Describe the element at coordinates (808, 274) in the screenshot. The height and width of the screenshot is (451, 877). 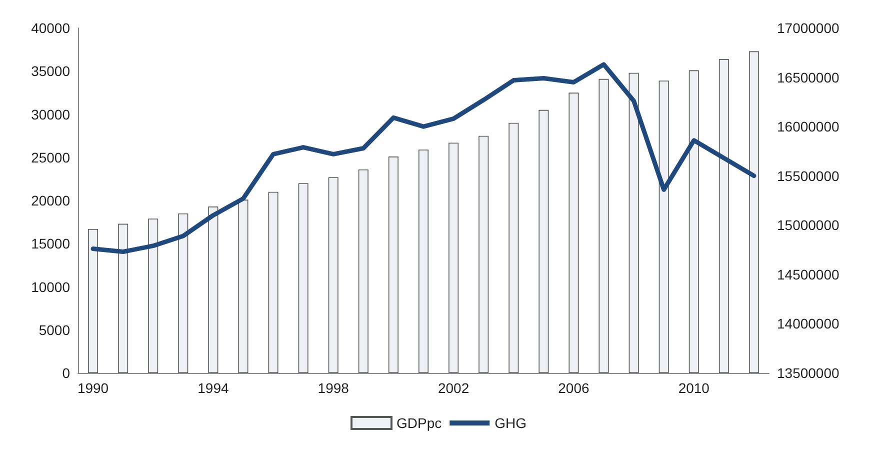
I see `y2-tick-label: 14500000` at that location.